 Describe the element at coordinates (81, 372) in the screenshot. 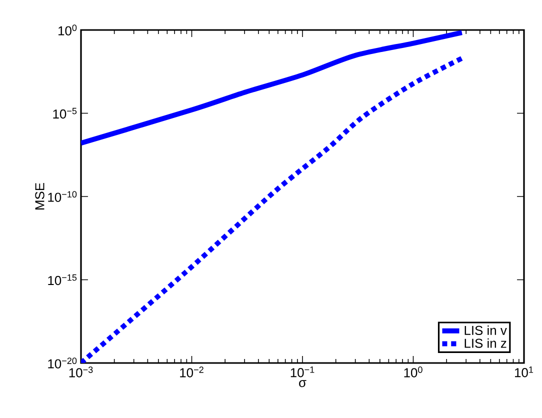

I see `x-tick-label: 10$^{−3}$` at that location.